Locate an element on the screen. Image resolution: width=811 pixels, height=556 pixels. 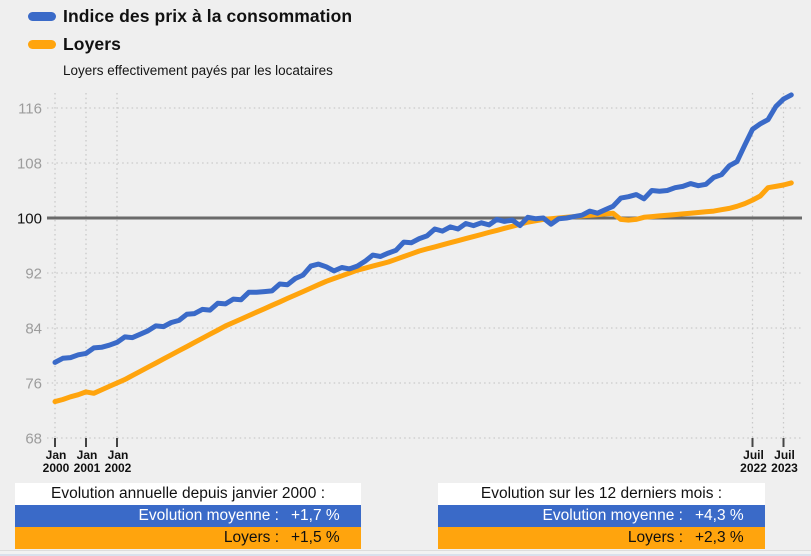
last12-rent-label: Loyers : is located at coordinates (655, 537).